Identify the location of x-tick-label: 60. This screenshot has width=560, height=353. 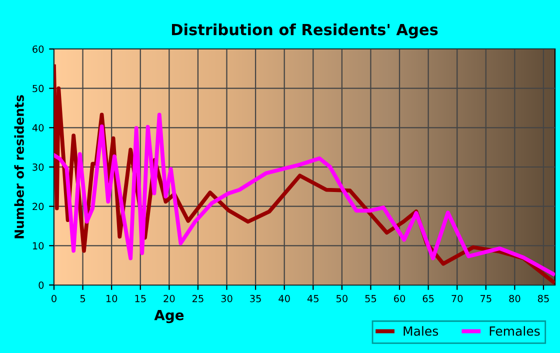
(400, 298).